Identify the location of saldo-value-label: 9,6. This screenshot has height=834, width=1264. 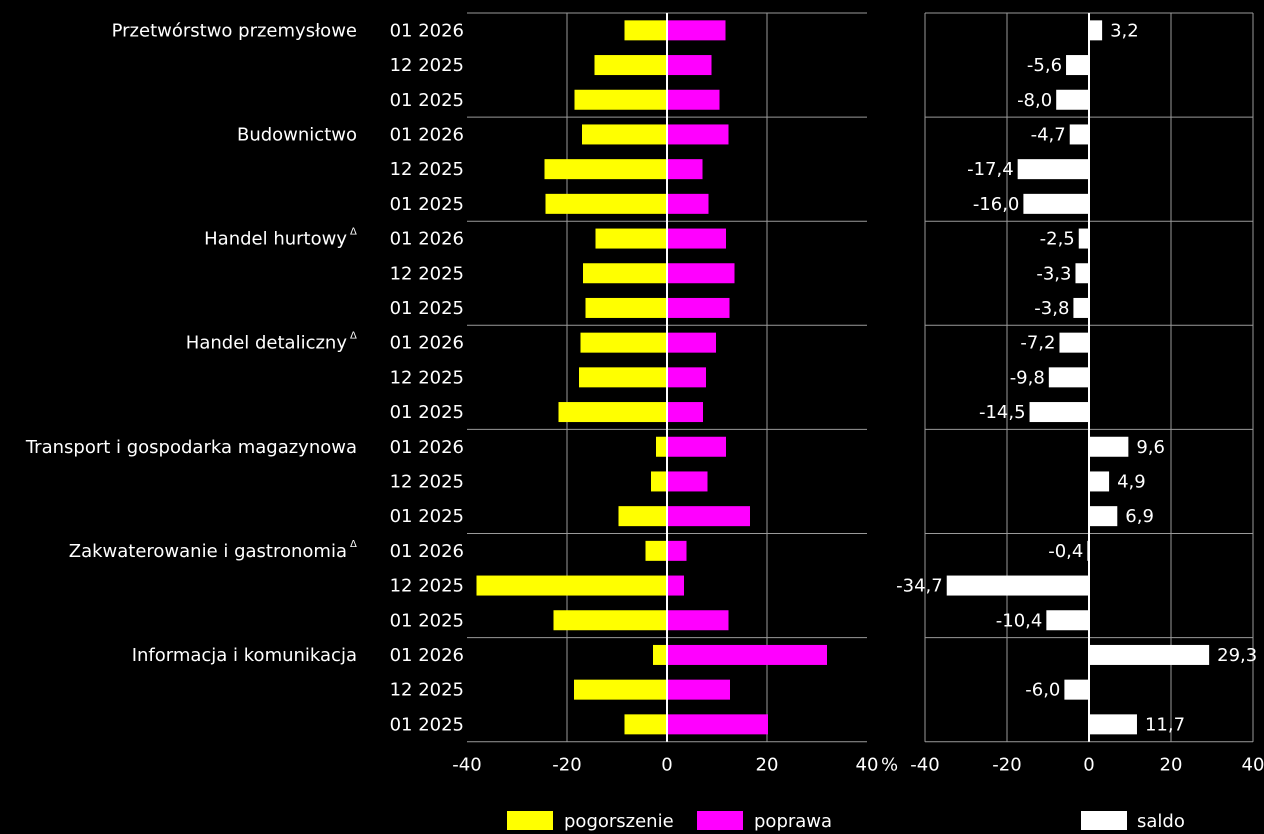
(1150, 447).